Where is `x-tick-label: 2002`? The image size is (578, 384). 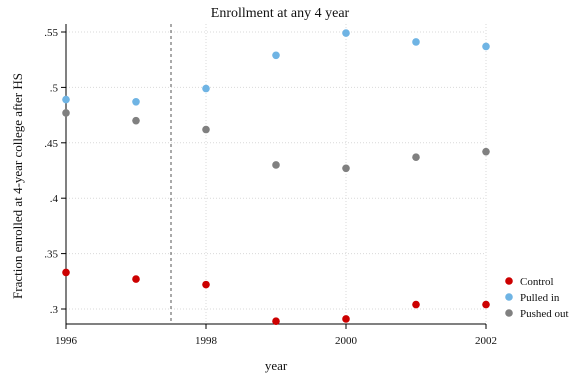 x-tick-label: 2002 is located at coordinates (486, 341).